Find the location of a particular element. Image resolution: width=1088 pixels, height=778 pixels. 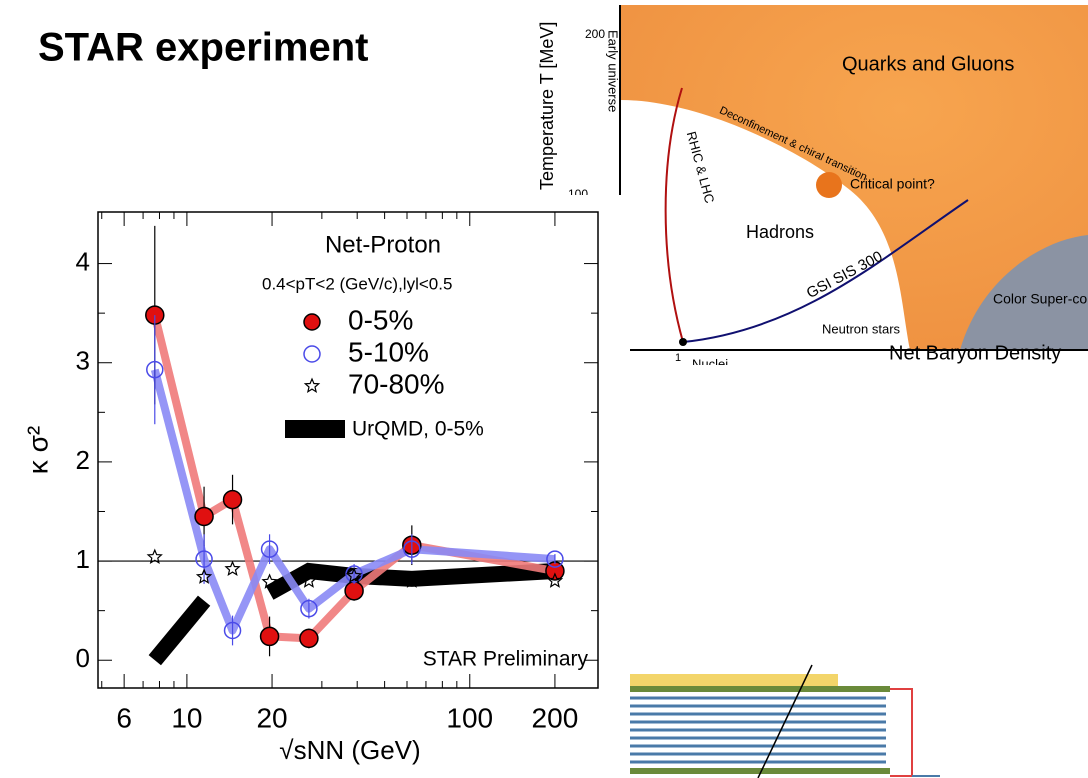

legend-subtitle: 0.4<pT<2 (GeV/c),lyl<0.5 is located at coordinates (357, 283).